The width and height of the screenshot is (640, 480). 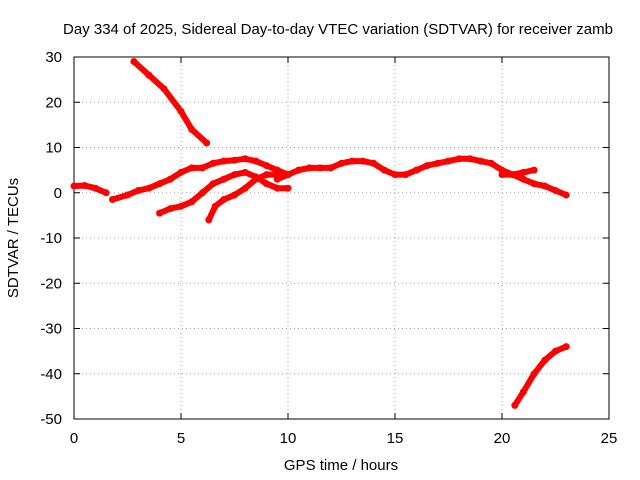 What do you see at coordinates (58, 193) in the screenshot?
I see `y-tick-label: 0` at bounding box center [58, 193].